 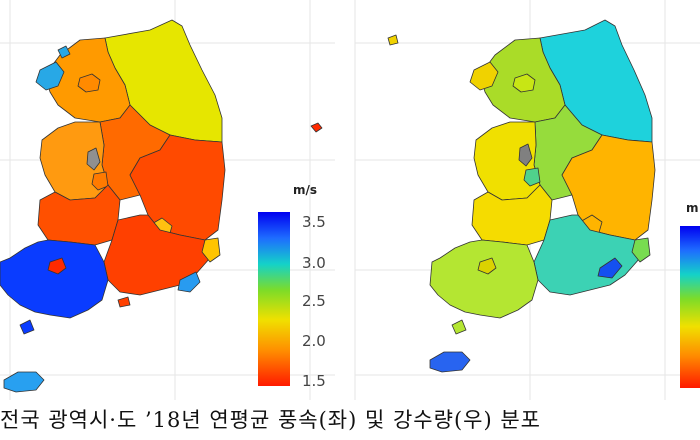 I want to click on region-incheon-island, so click(x=64, y=52).